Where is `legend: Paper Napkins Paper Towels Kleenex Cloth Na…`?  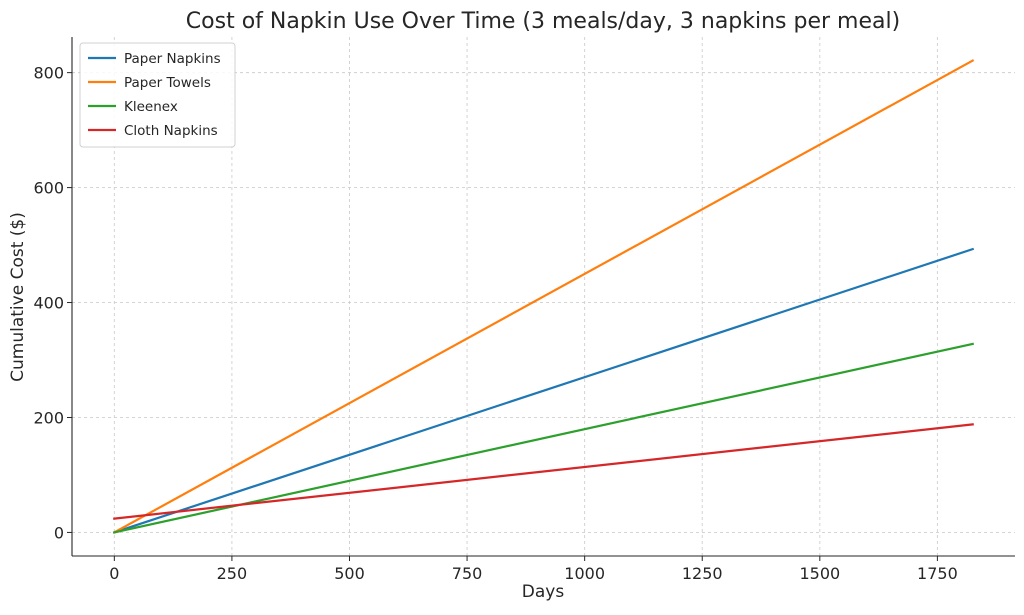 legend: Paper Napkins Paper Towels Kleenex Cloth Na… is located at coordinates (157, 95).